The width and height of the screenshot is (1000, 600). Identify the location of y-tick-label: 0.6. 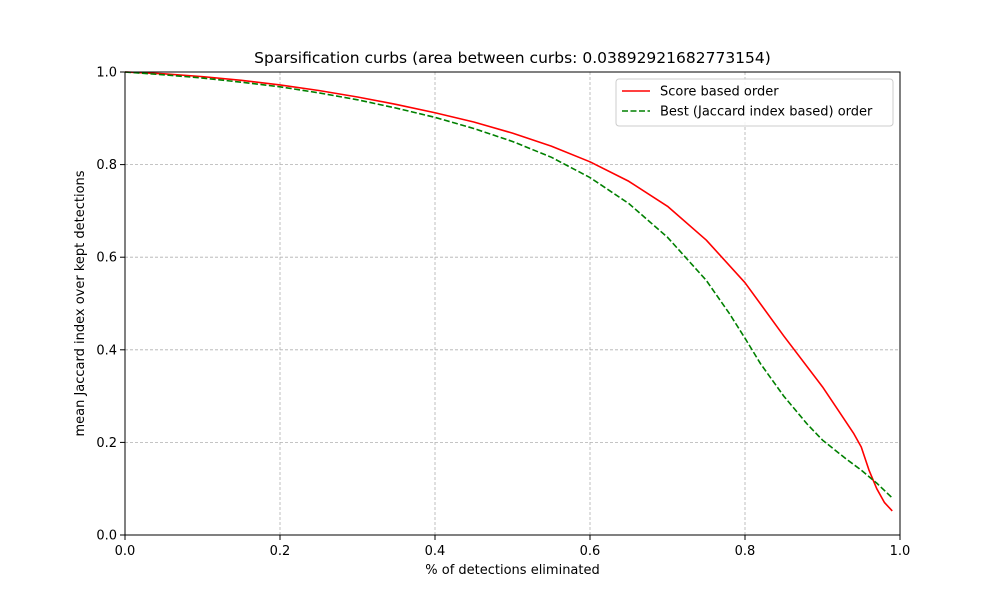
(106, 258).